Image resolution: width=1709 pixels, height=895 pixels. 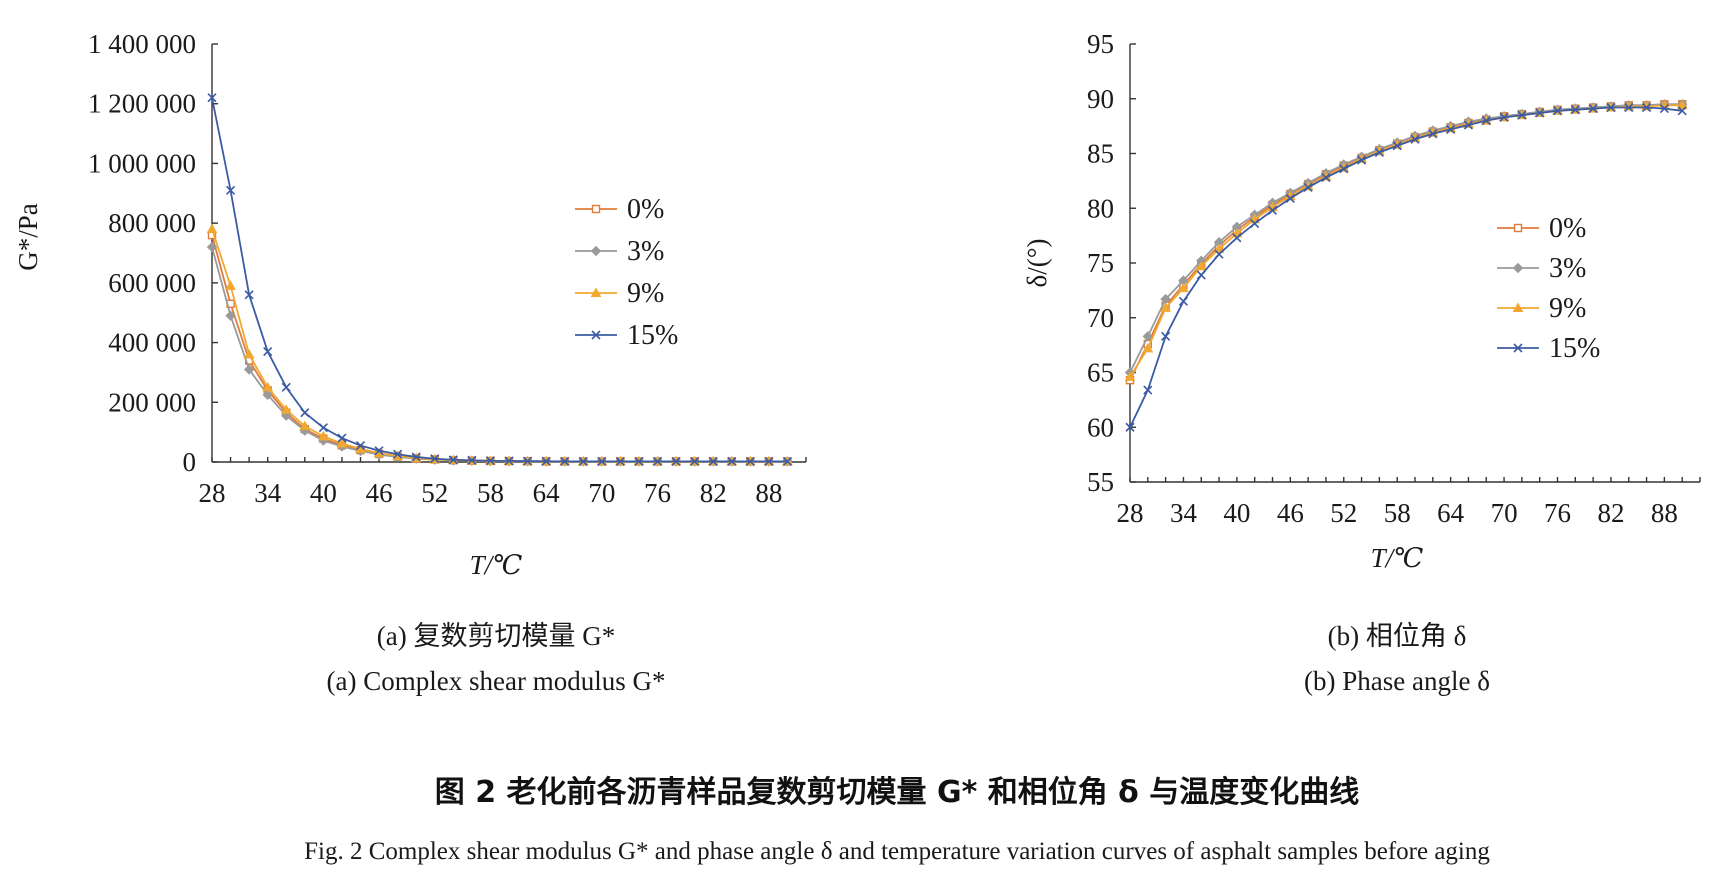 I want to click on x-axis-label-b: T/℃, so click(x=1397, y=558).